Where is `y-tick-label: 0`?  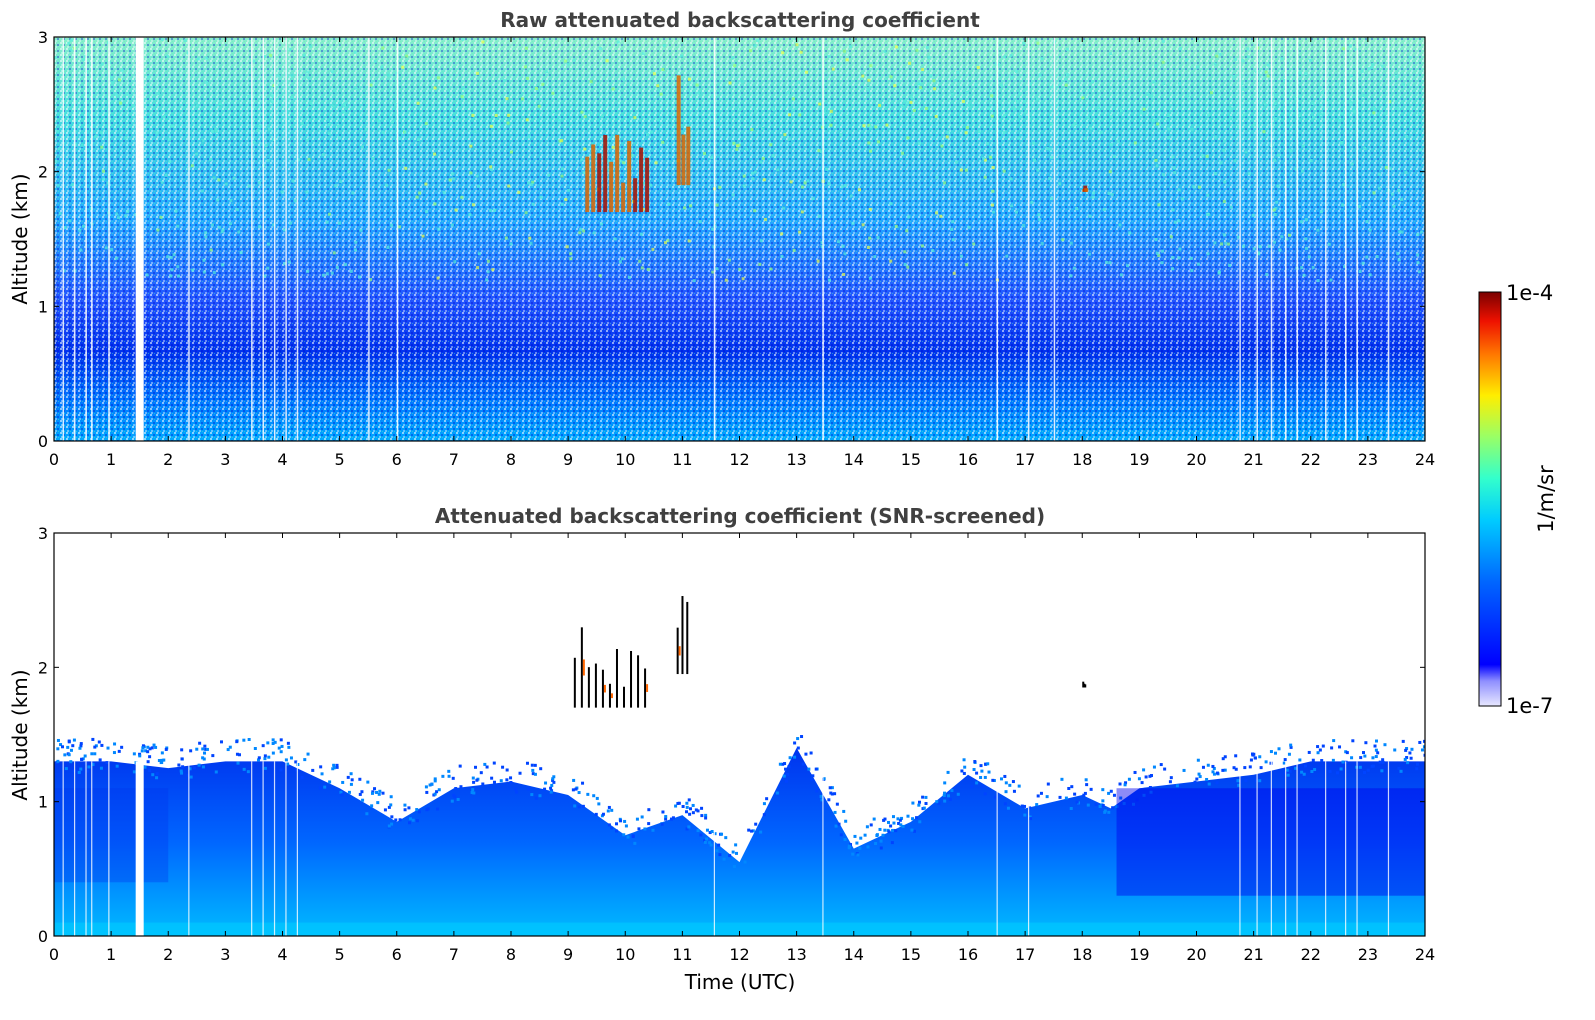
y-tick-label: 0 is located at coordinates (43, 441).